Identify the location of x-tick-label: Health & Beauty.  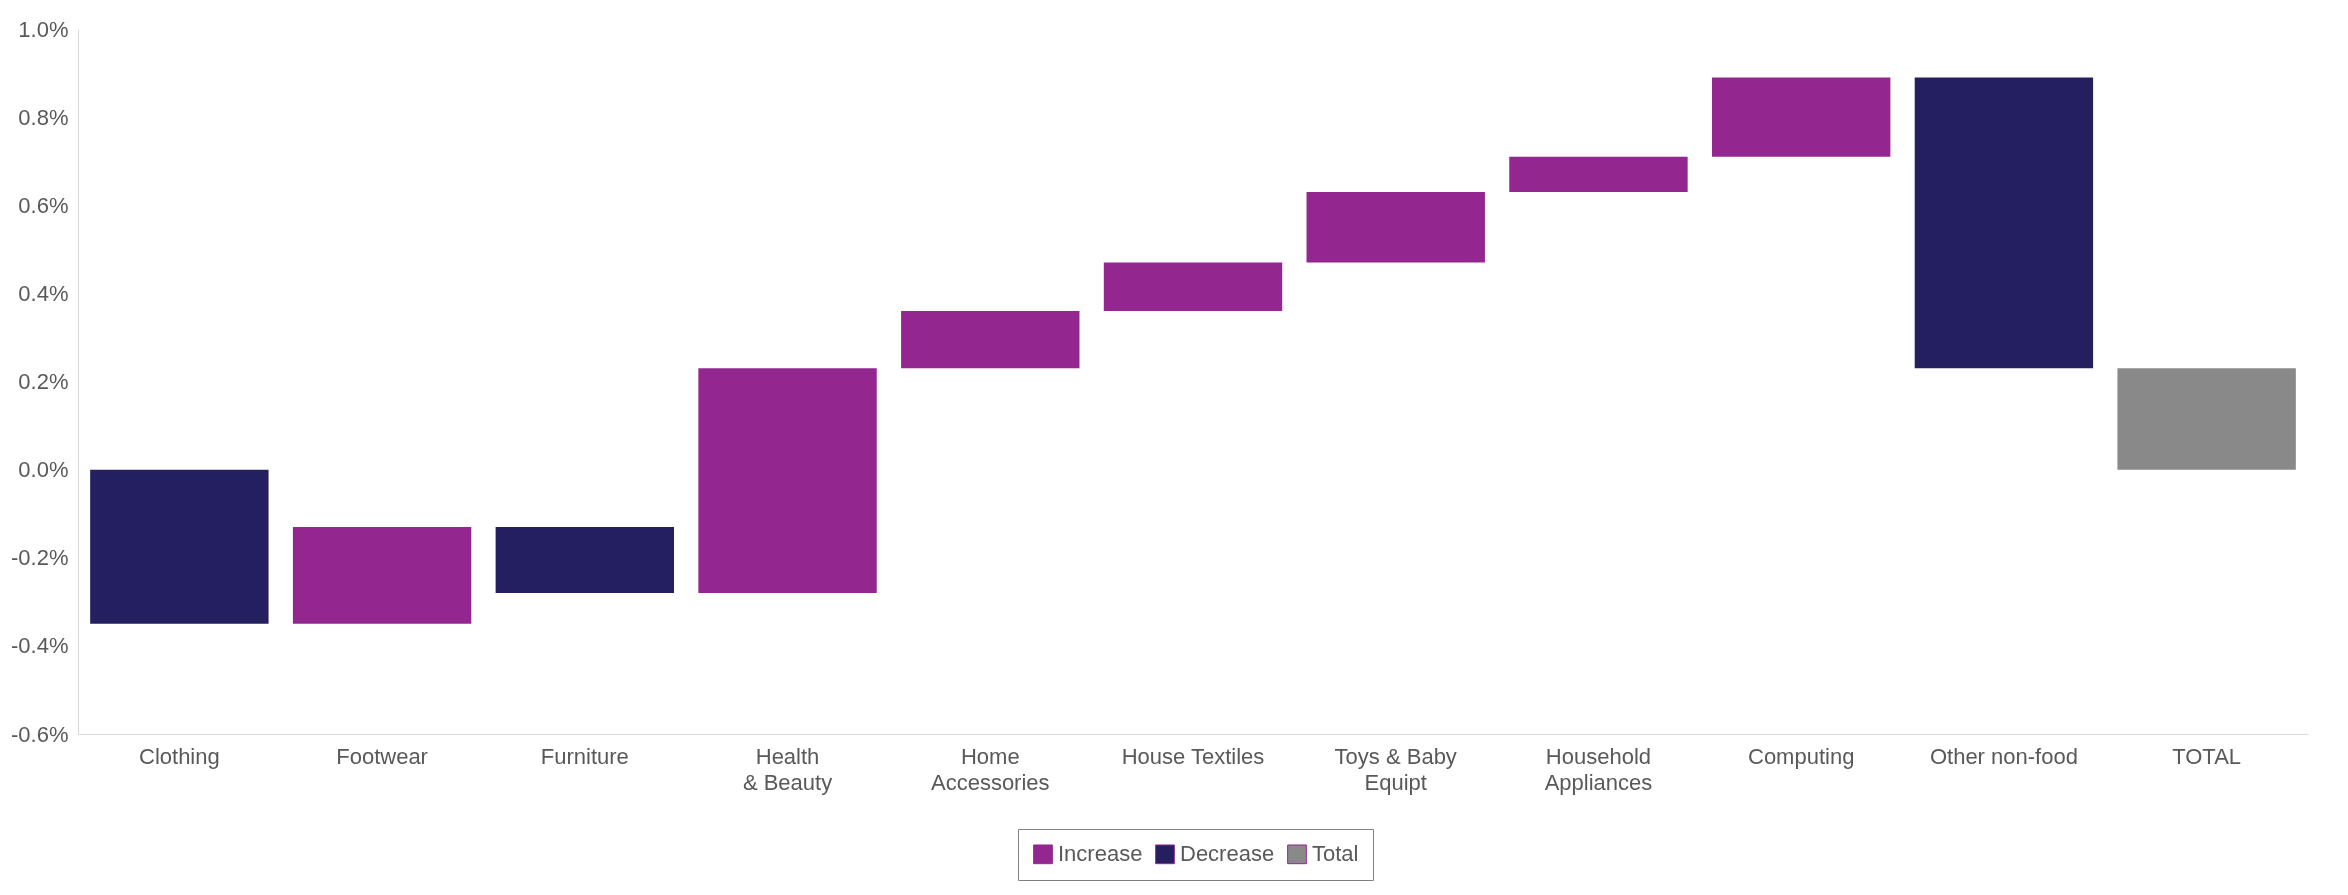
(787, 769).